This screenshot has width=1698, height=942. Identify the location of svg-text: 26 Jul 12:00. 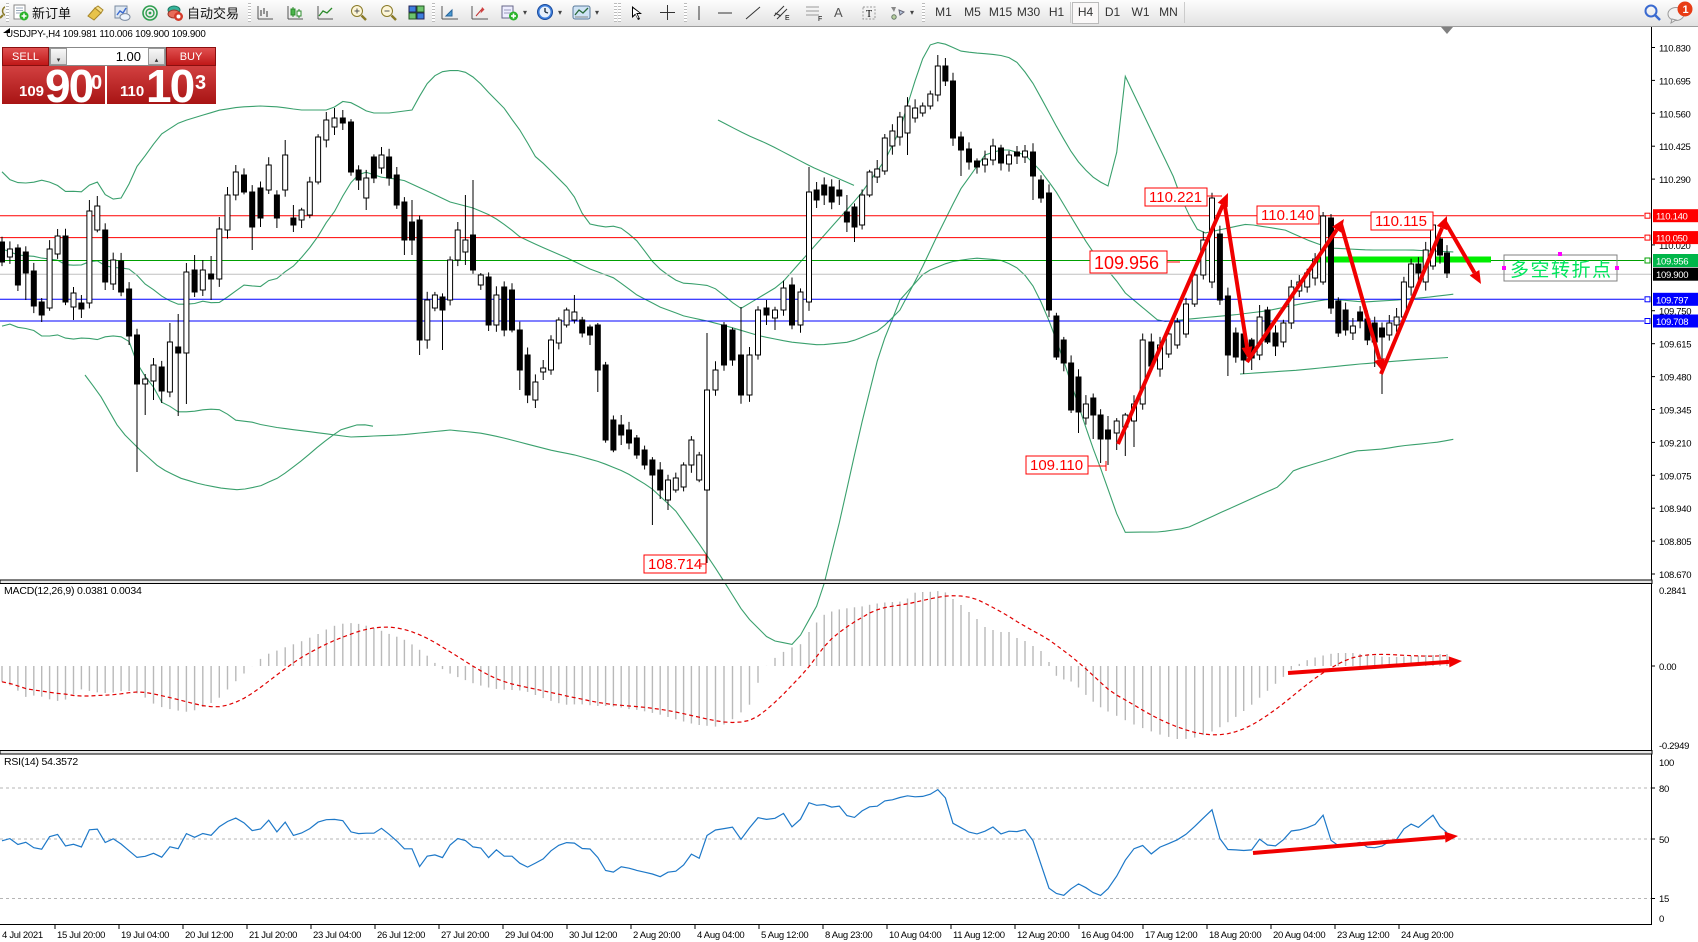
(401, 935).